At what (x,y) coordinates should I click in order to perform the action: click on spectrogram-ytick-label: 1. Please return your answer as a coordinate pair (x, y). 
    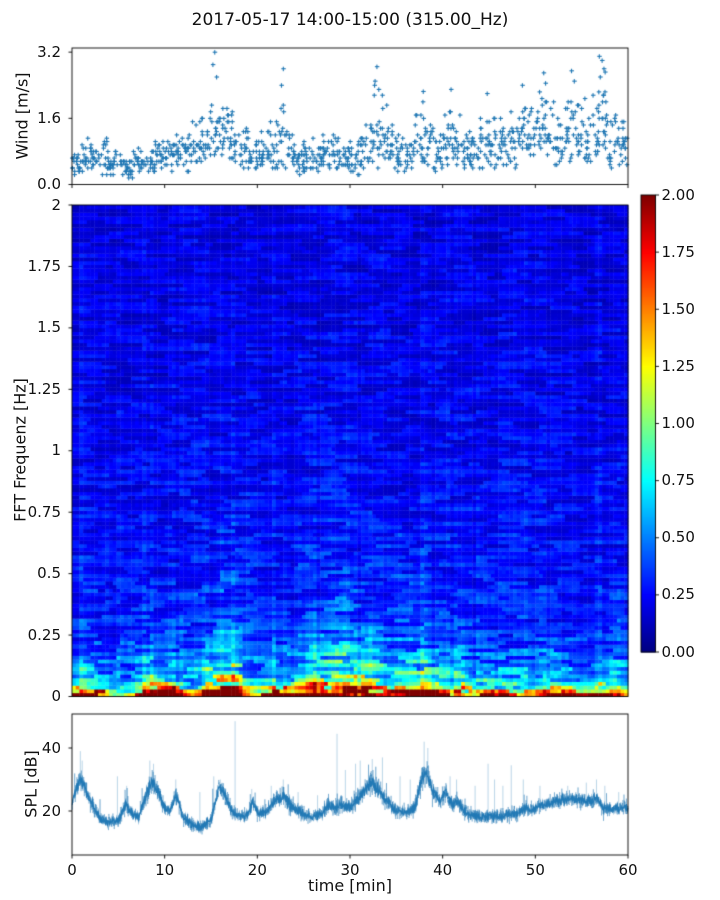
    Looking at the image, I should click on (56, 450).